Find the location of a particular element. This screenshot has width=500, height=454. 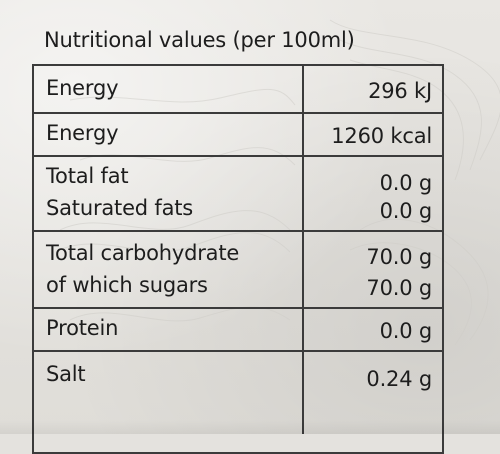

nutrient-value-saturated-fats: 0.0 g is located at coordinates (406, 211).